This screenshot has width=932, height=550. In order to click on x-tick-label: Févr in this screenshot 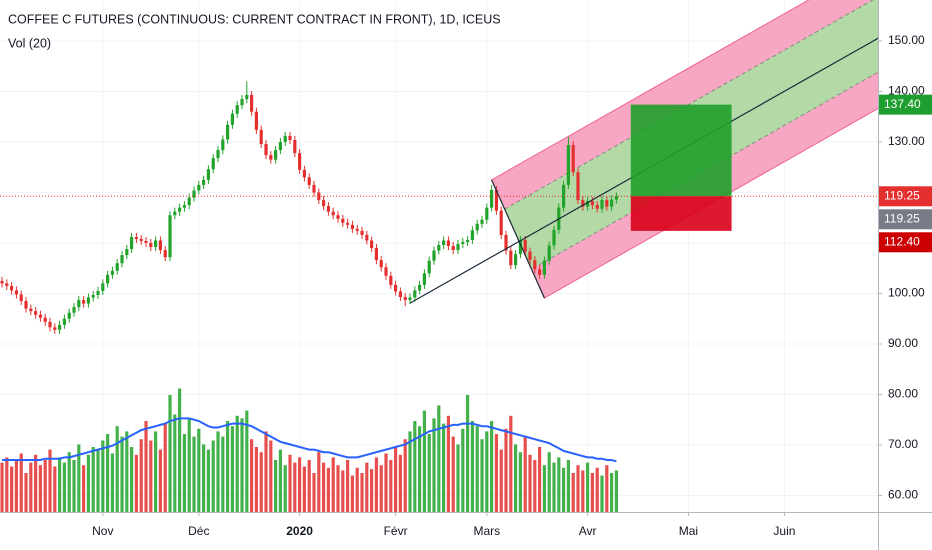, I will do `click(396, 531)`.